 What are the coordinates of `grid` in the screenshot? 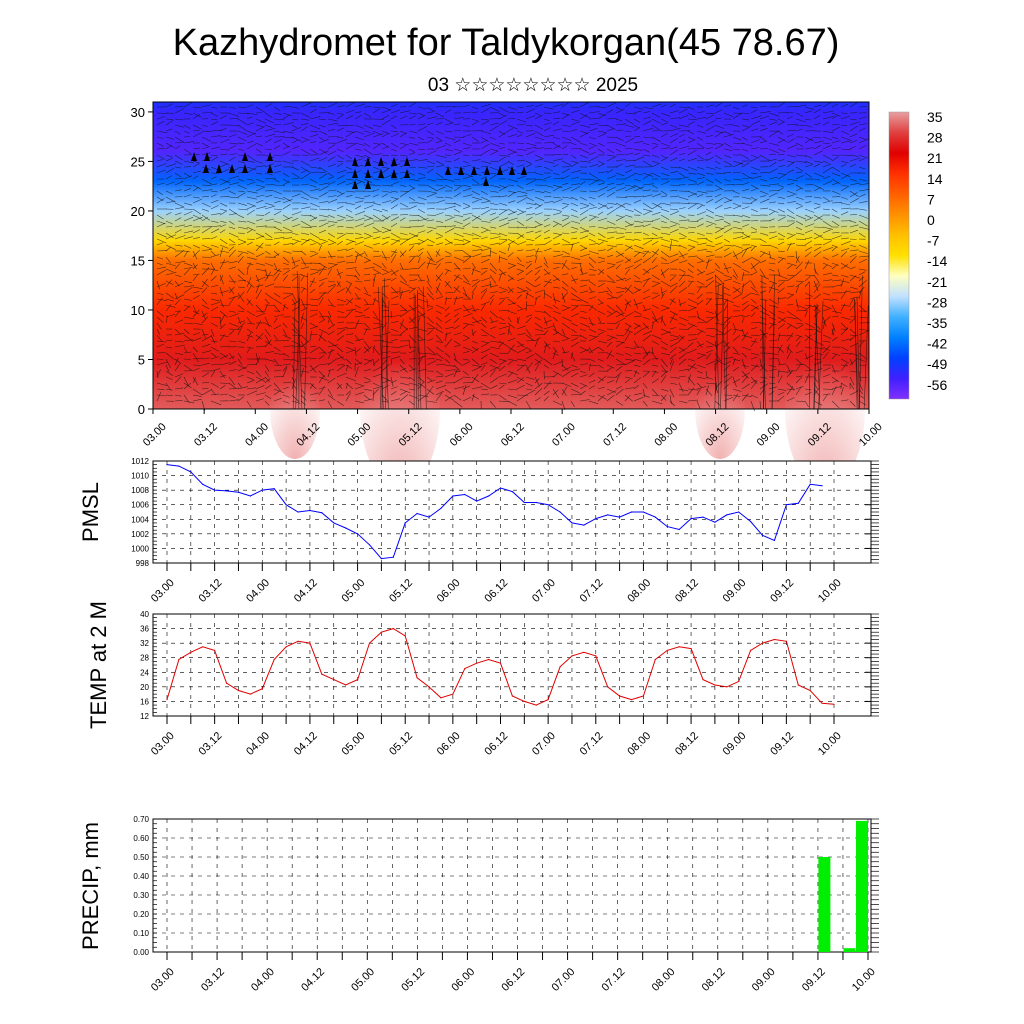 It's located at (512, 665).